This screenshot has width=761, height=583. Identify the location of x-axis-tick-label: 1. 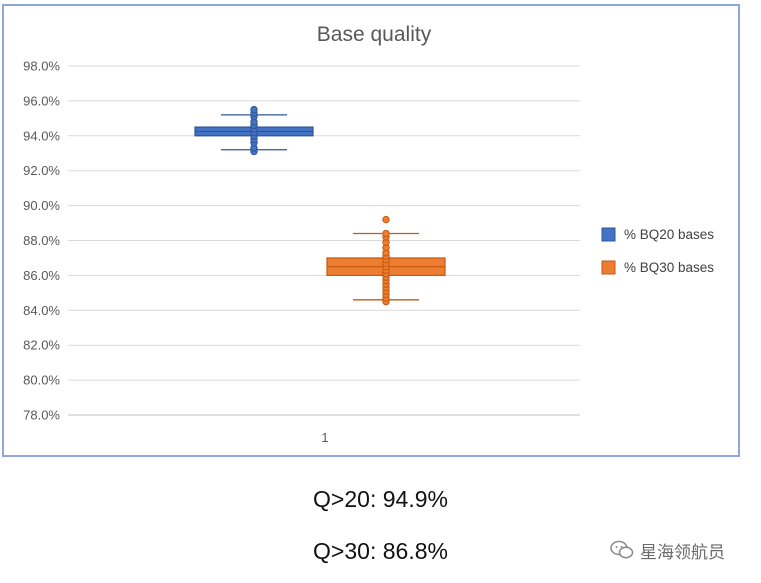
(324, 437).